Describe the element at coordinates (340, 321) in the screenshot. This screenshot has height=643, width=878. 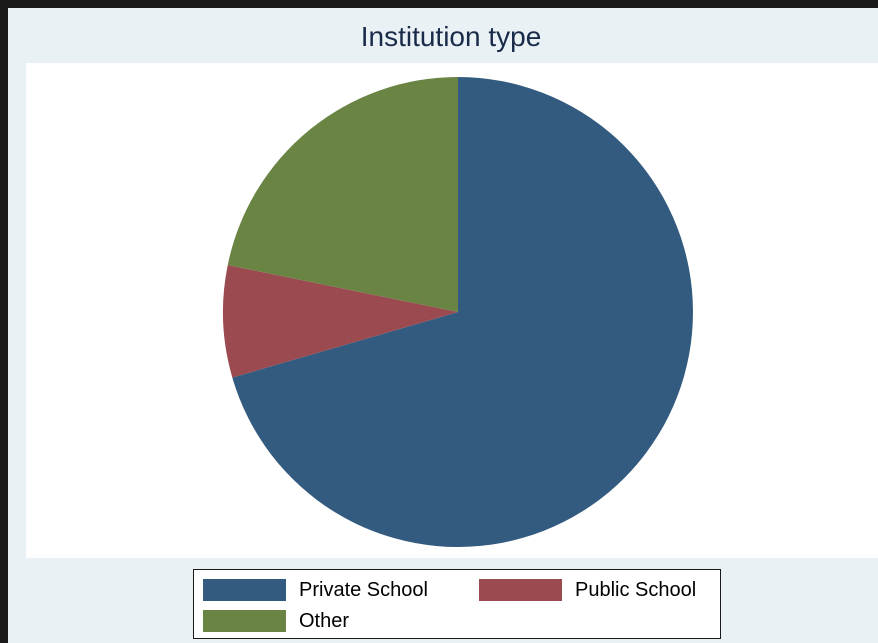
I see `pie-slice-public-school` at that location.